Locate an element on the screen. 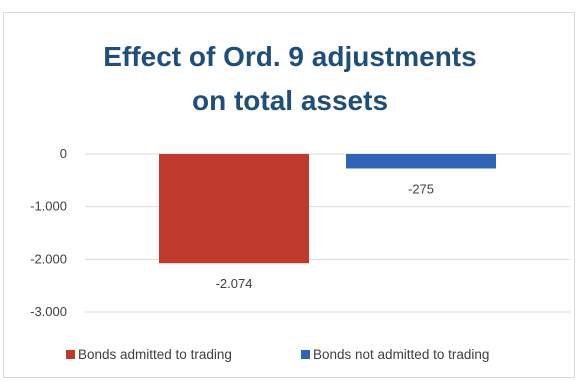  chart-title-line-1: Effect of Ord. 9 adjustments is located at coordinates (289, 56).